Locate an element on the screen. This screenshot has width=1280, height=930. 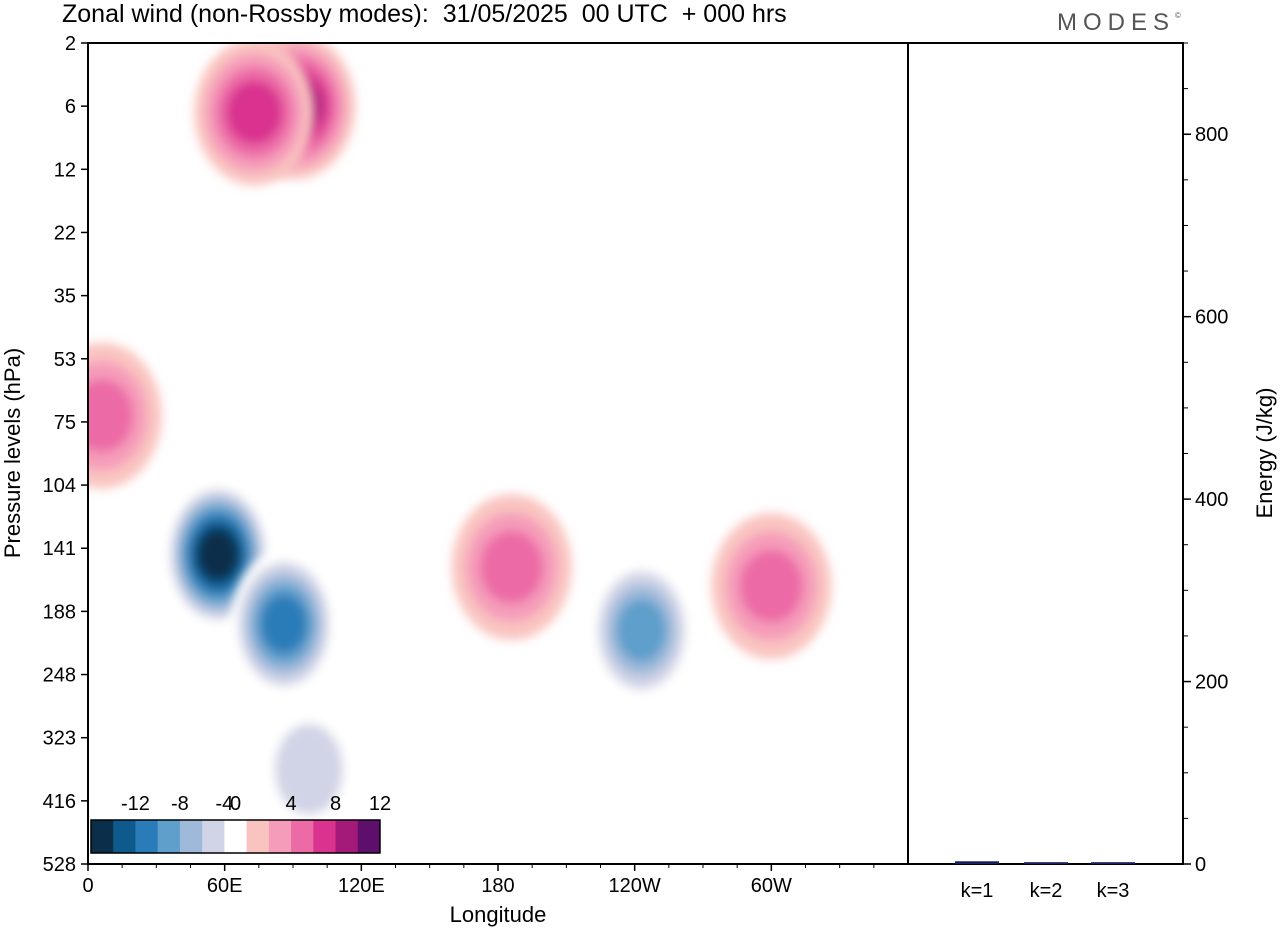
x-tick-label: 180 is located at coordinates (497, 886).